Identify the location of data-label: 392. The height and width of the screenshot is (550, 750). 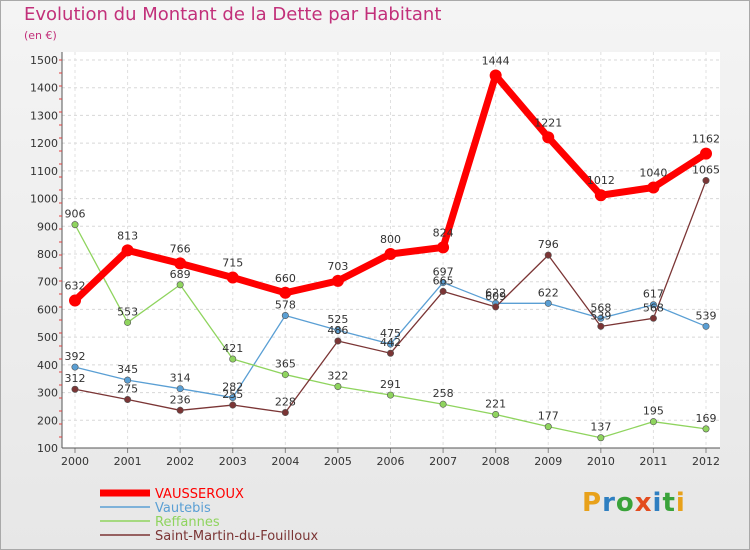
(75, 356).